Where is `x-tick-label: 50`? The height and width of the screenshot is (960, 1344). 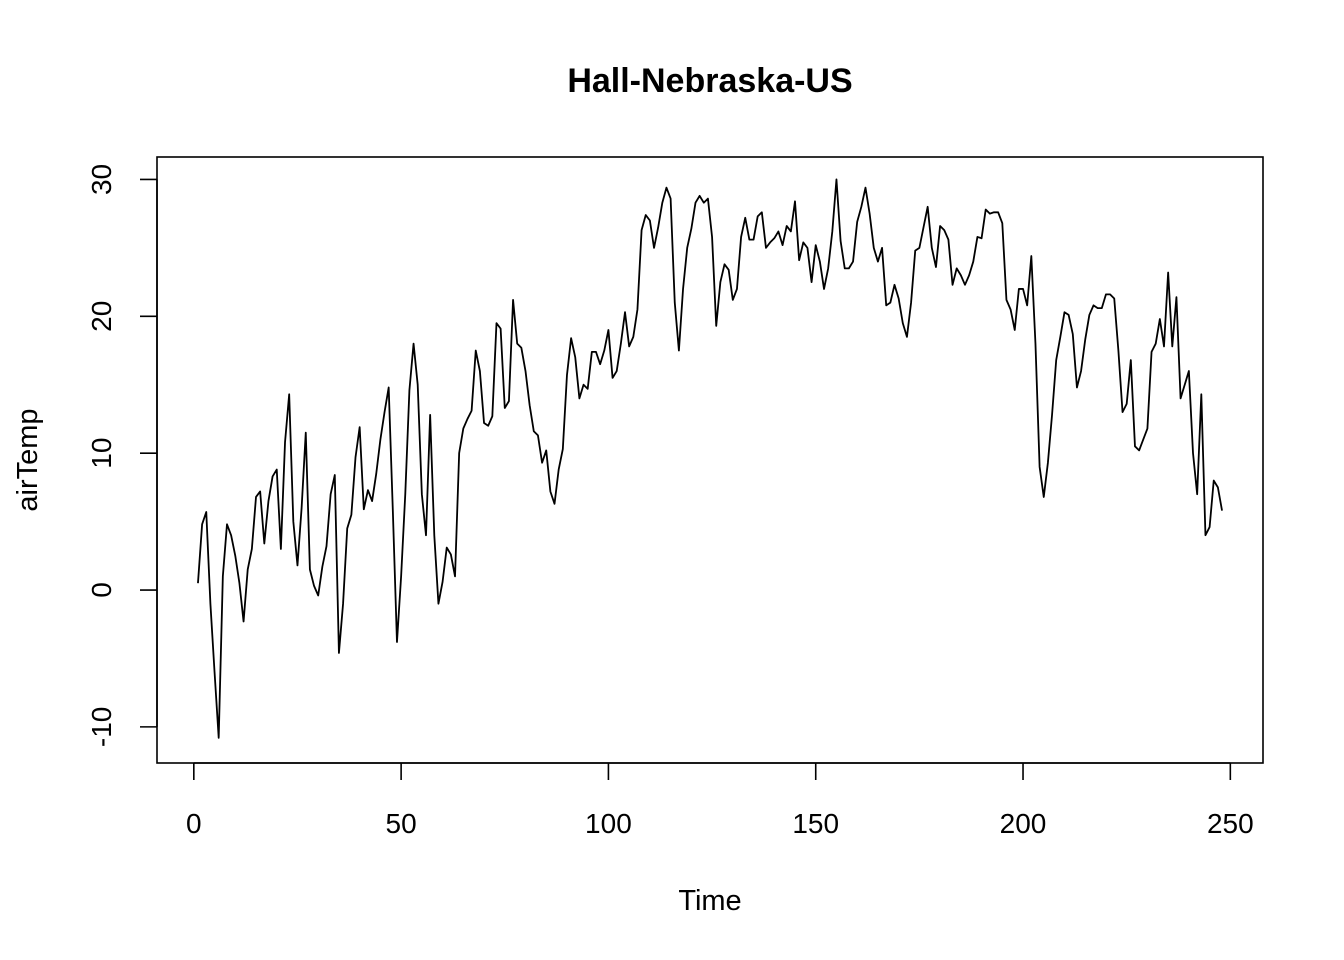
x-tick-label: 50 is located at coordinates (401, 823).